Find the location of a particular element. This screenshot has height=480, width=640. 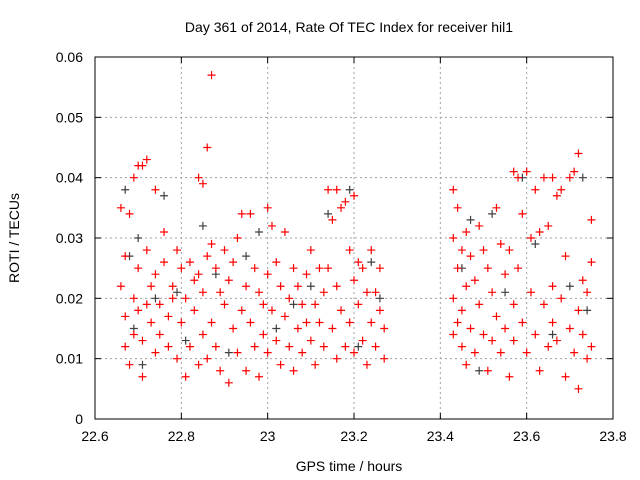

y-tick-label: 0.02 is located at coordinates (69, 298).